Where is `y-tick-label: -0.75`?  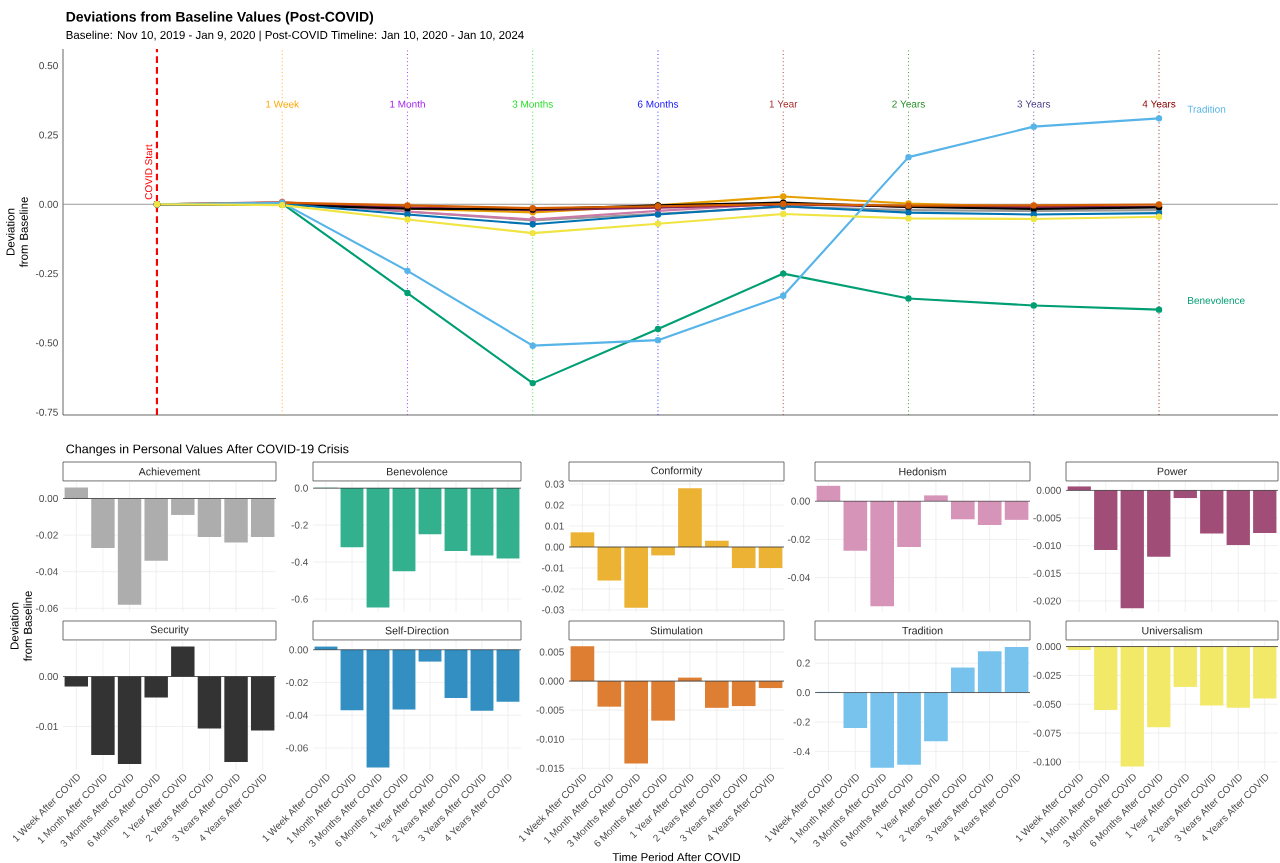
y-tick-label: -0.75 is located at coordinates (46, 412).